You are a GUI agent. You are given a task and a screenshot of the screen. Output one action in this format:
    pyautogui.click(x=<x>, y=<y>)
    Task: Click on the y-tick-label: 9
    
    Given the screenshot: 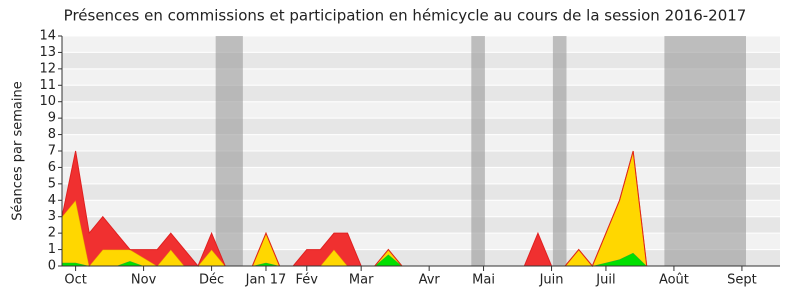 What is the action you would take?
    pyautogui.click(x=52, y=118)
    